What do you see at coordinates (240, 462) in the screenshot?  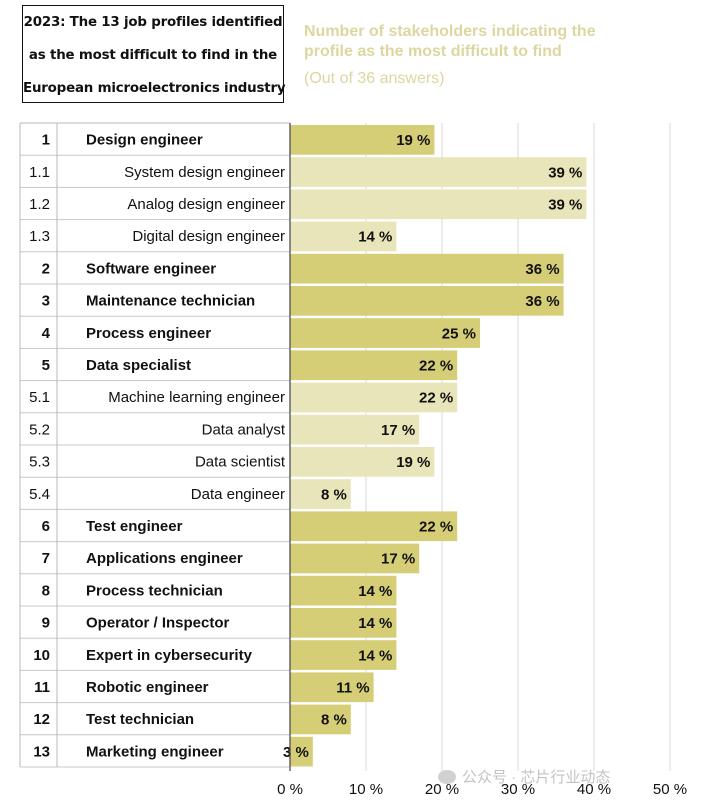 I see `row-label: Data scientist` at bounding box center [240, 462].